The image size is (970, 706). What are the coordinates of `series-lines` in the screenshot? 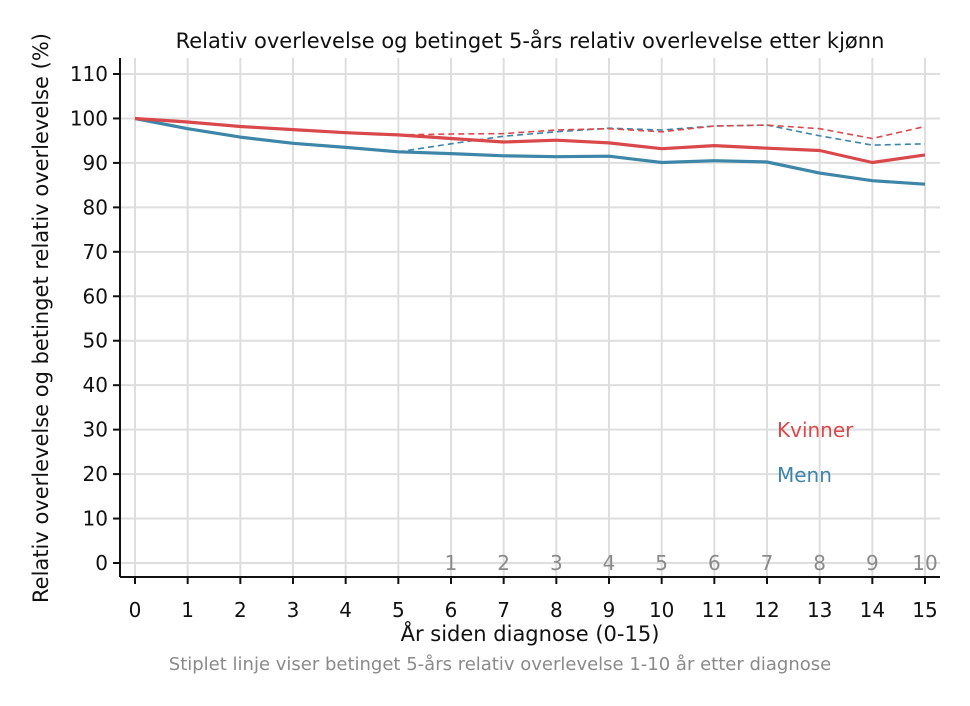 It's located at (530, 151).